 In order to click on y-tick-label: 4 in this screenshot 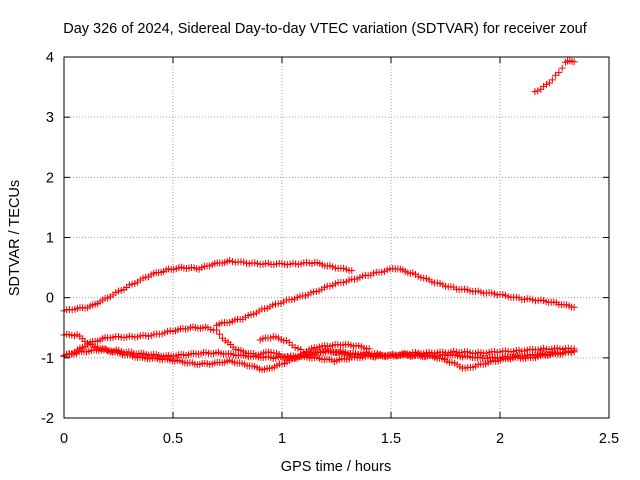, I will do `click(50, 58)`.